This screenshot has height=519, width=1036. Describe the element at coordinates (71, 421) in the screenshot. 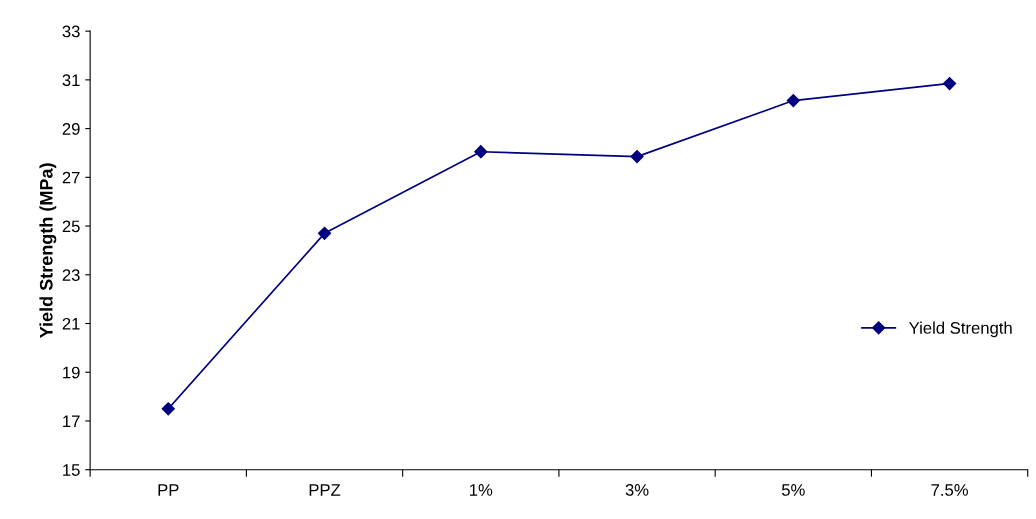

I see `y-tick-label: 17` at that location.